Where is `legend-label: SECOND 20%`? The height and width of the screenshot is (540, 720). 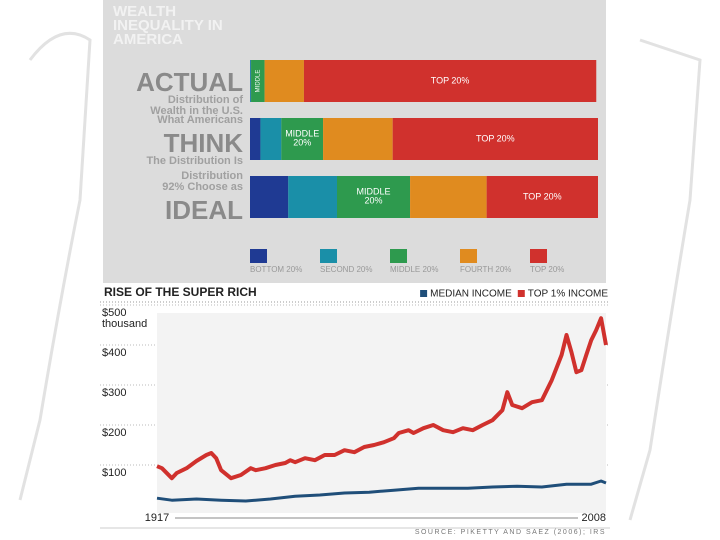 legend-label: SECOND 20% is located at coordinates (346, 269).